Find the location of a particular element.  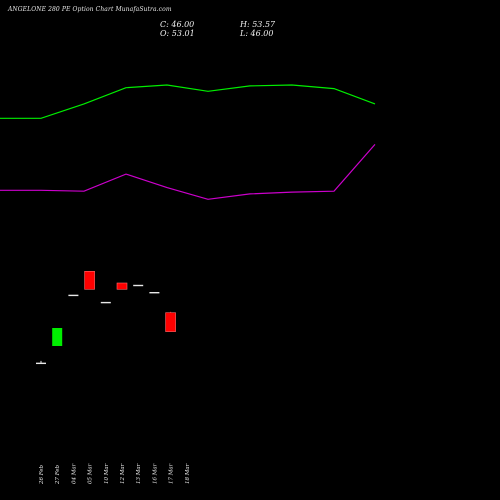

candle-04-mar is located at coordinates (73, 295).